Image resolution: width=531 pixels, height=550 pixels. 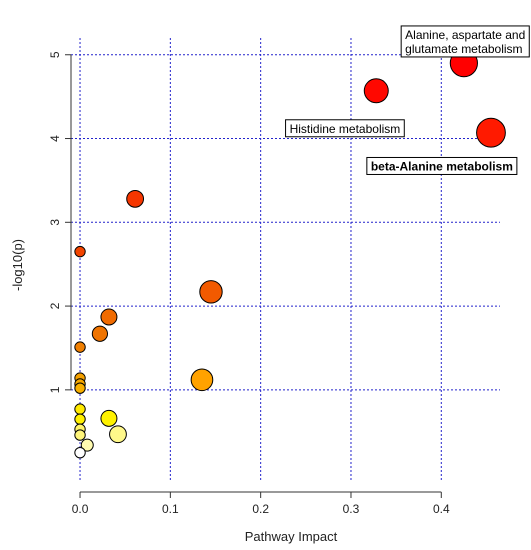 What do you see at coordinates (463, 49) in the screenshot?
I see `annotation-text: glutamate metabolism` at bounding box center [463, 49].